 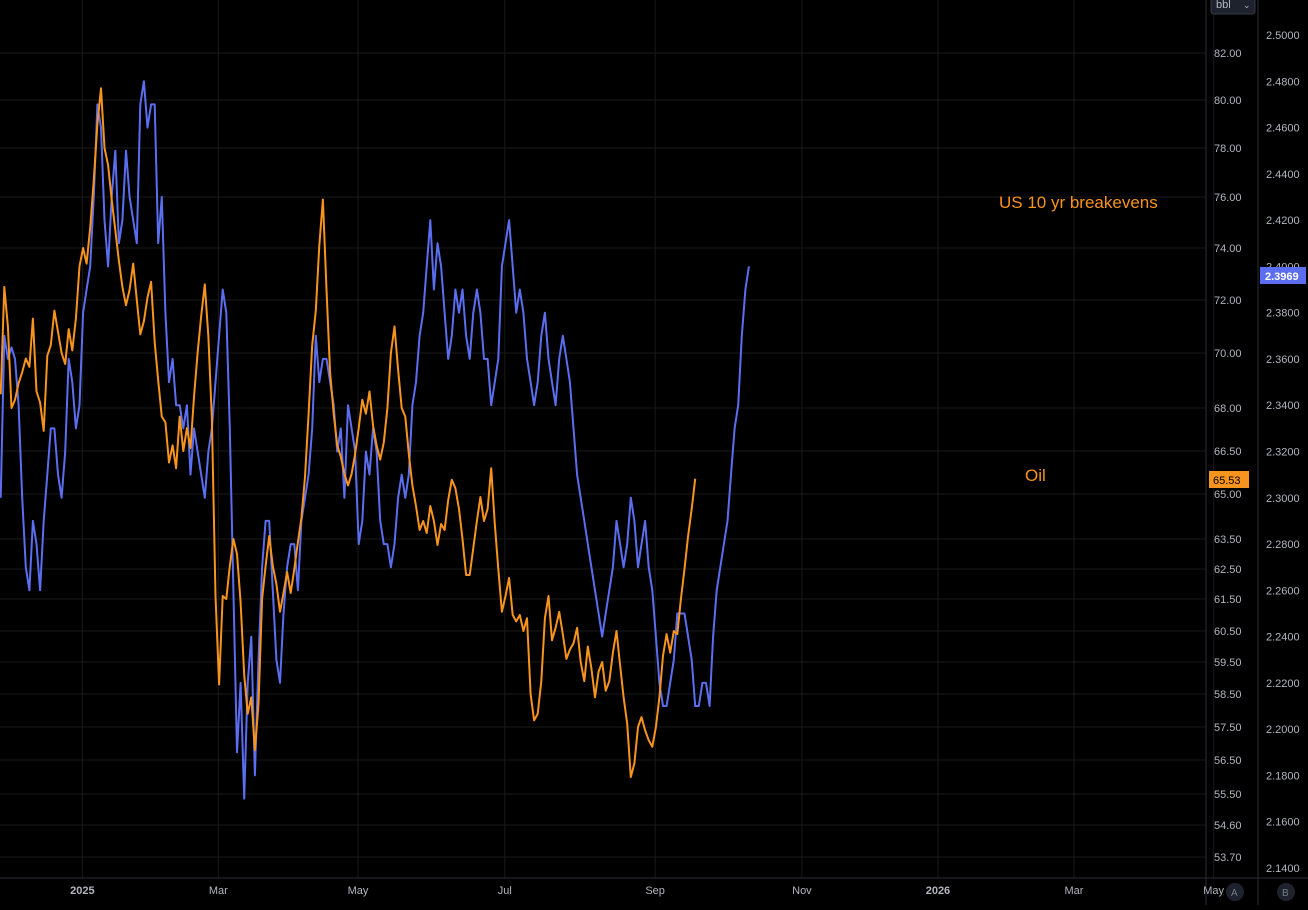 I want to click on oil-last-value-badge: 65.53, so click(x=1229, y=479).